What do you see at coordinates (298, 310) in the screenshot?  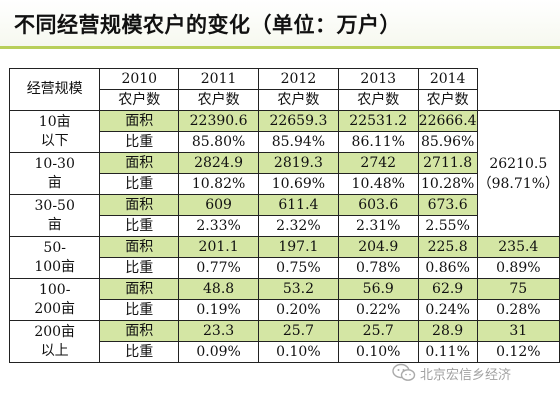 I see `value-cell: 0.20%` at bounding box center [298, 310].